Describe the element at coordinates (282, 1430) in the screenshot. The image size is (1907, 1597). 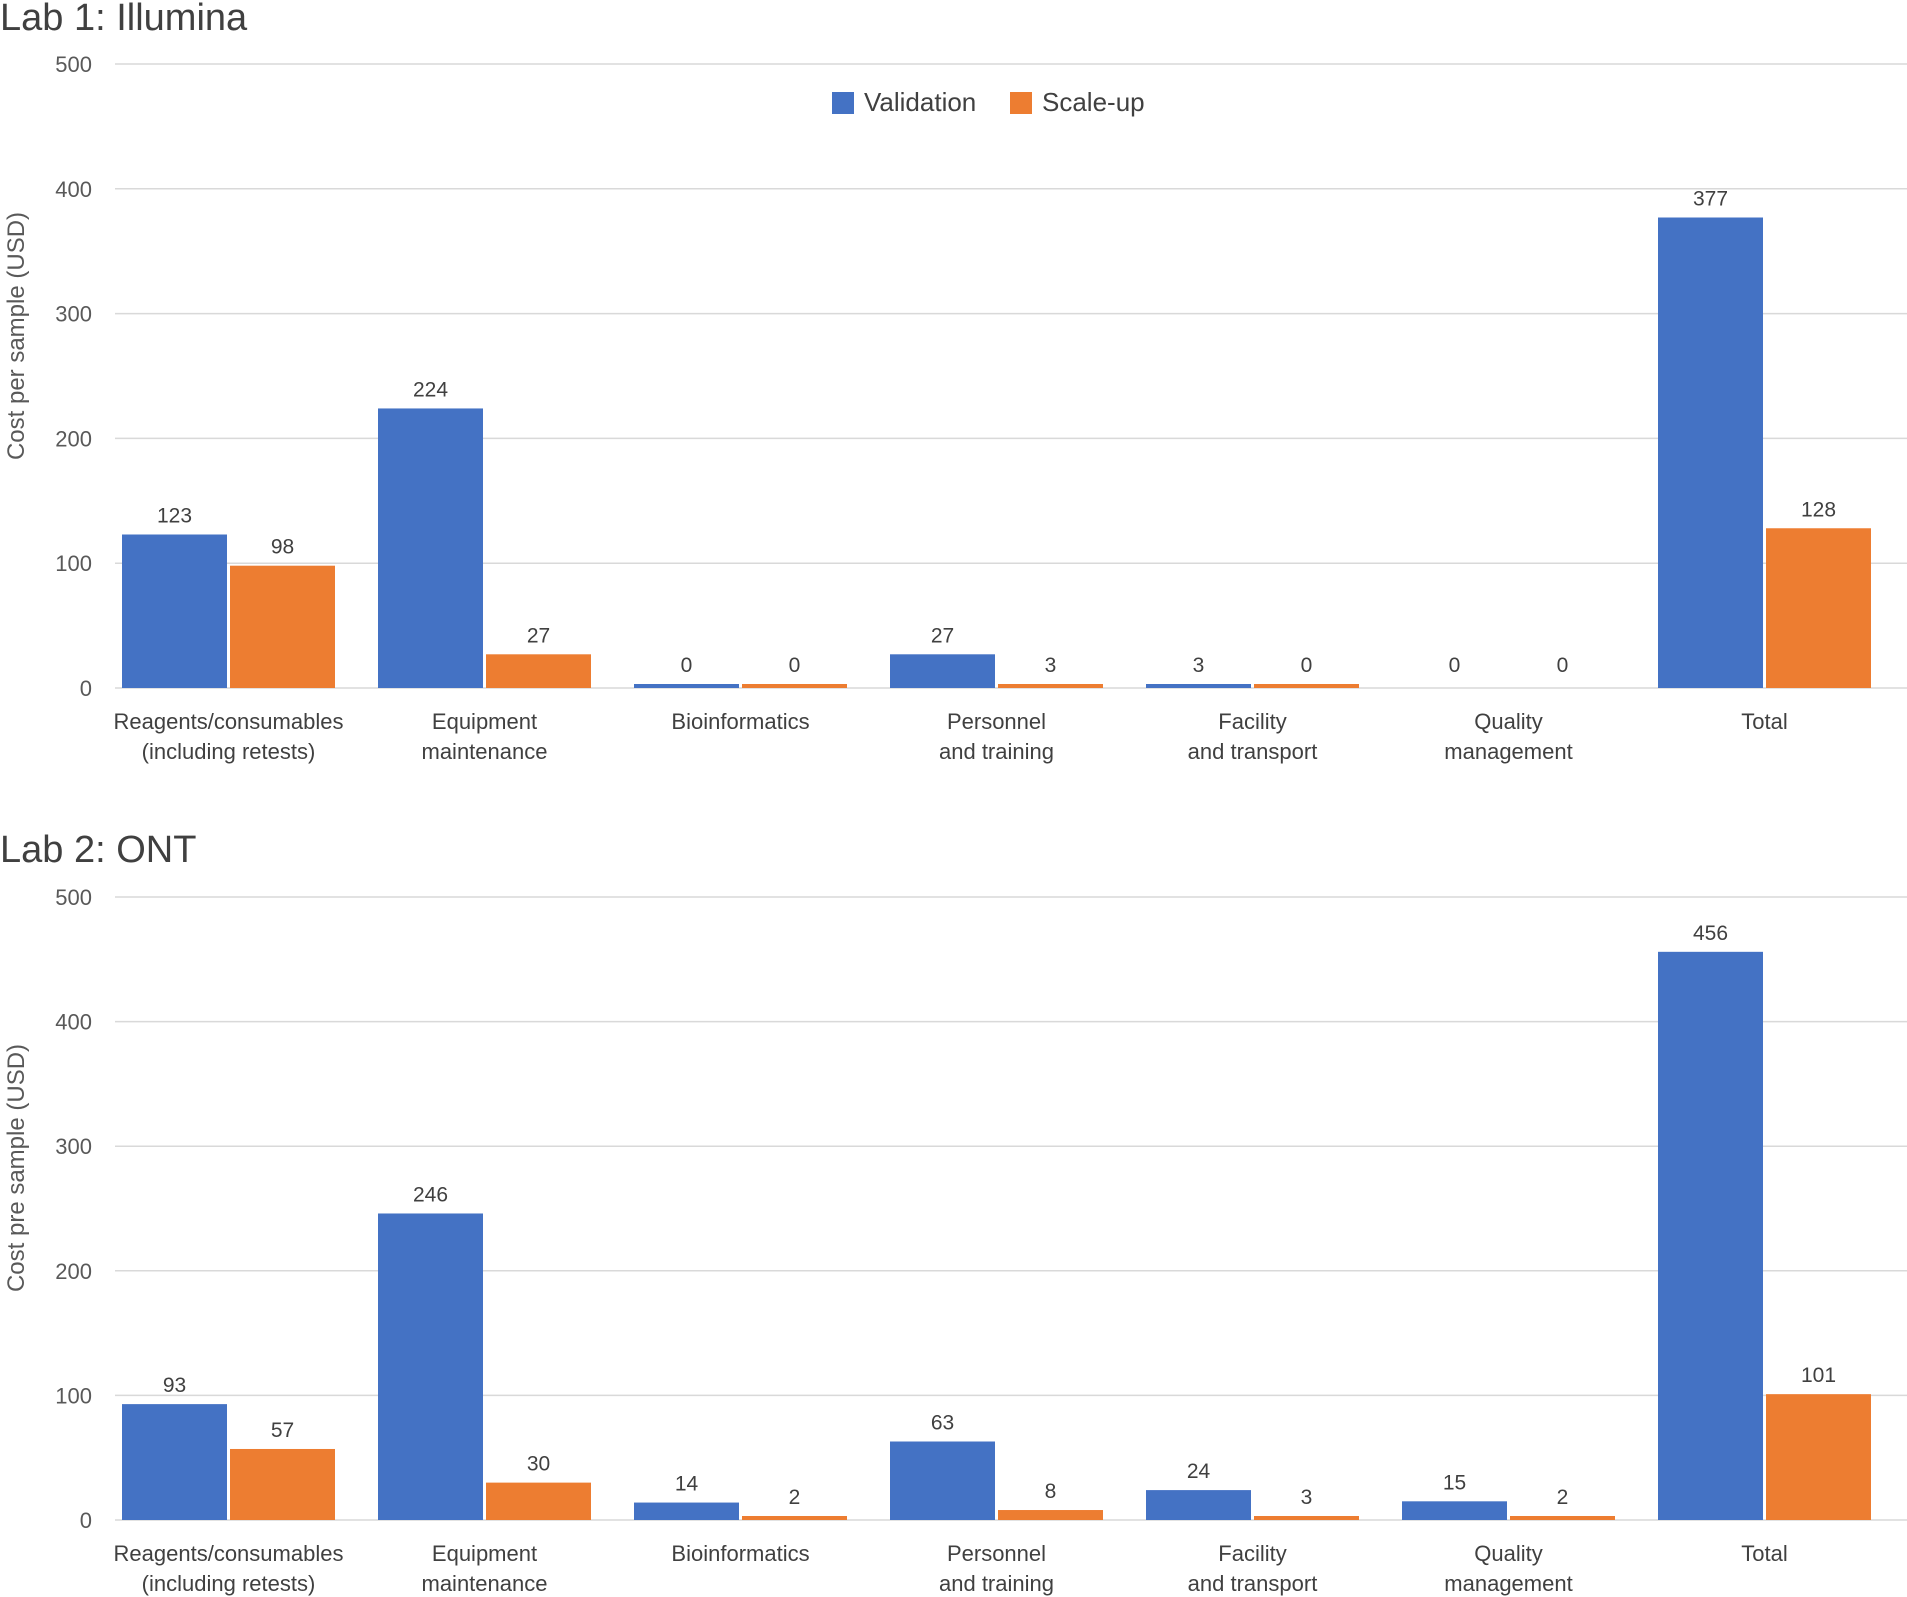
I see `data-label: 57` at that location.